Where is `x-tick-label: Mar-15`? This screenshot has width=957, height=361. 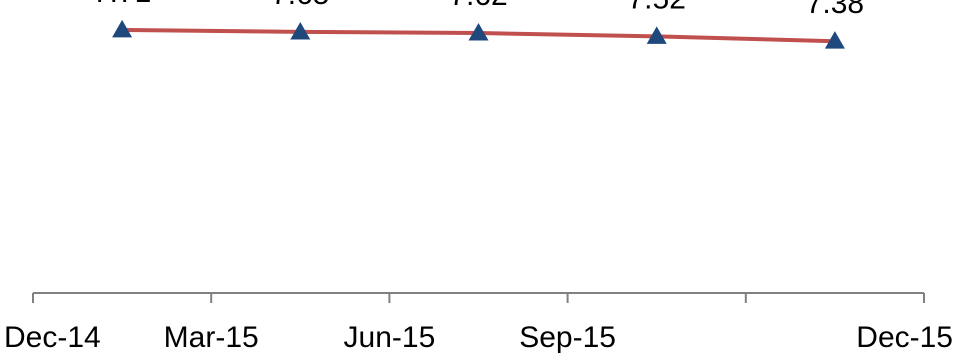 x-tick-label: Mar-15 is located at coordinates (211, 337).